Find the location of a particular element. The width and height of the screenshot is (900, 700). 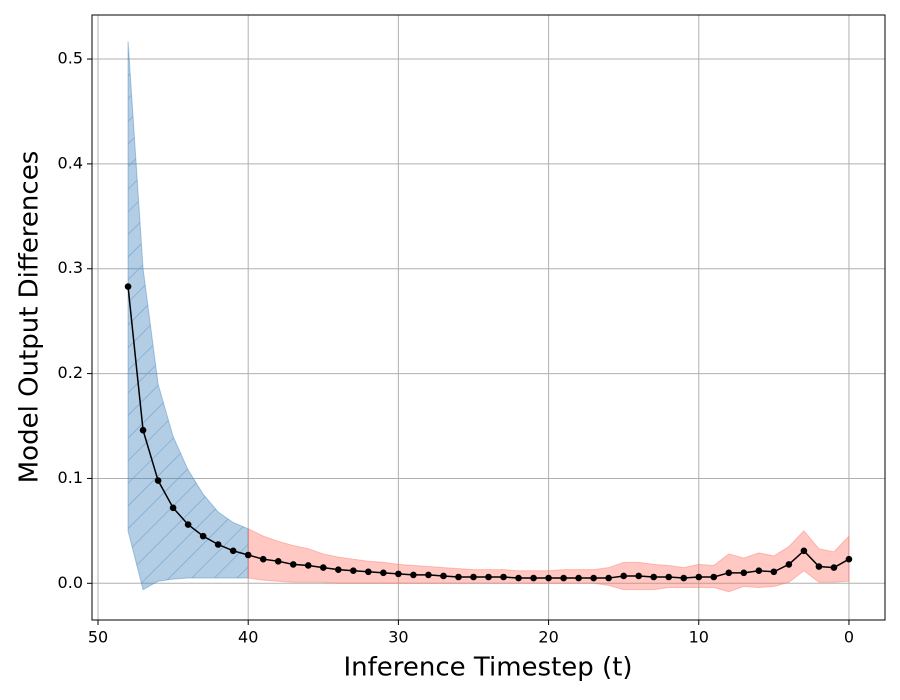

x-tick-label: 40 is located at coordinates (248, 637).